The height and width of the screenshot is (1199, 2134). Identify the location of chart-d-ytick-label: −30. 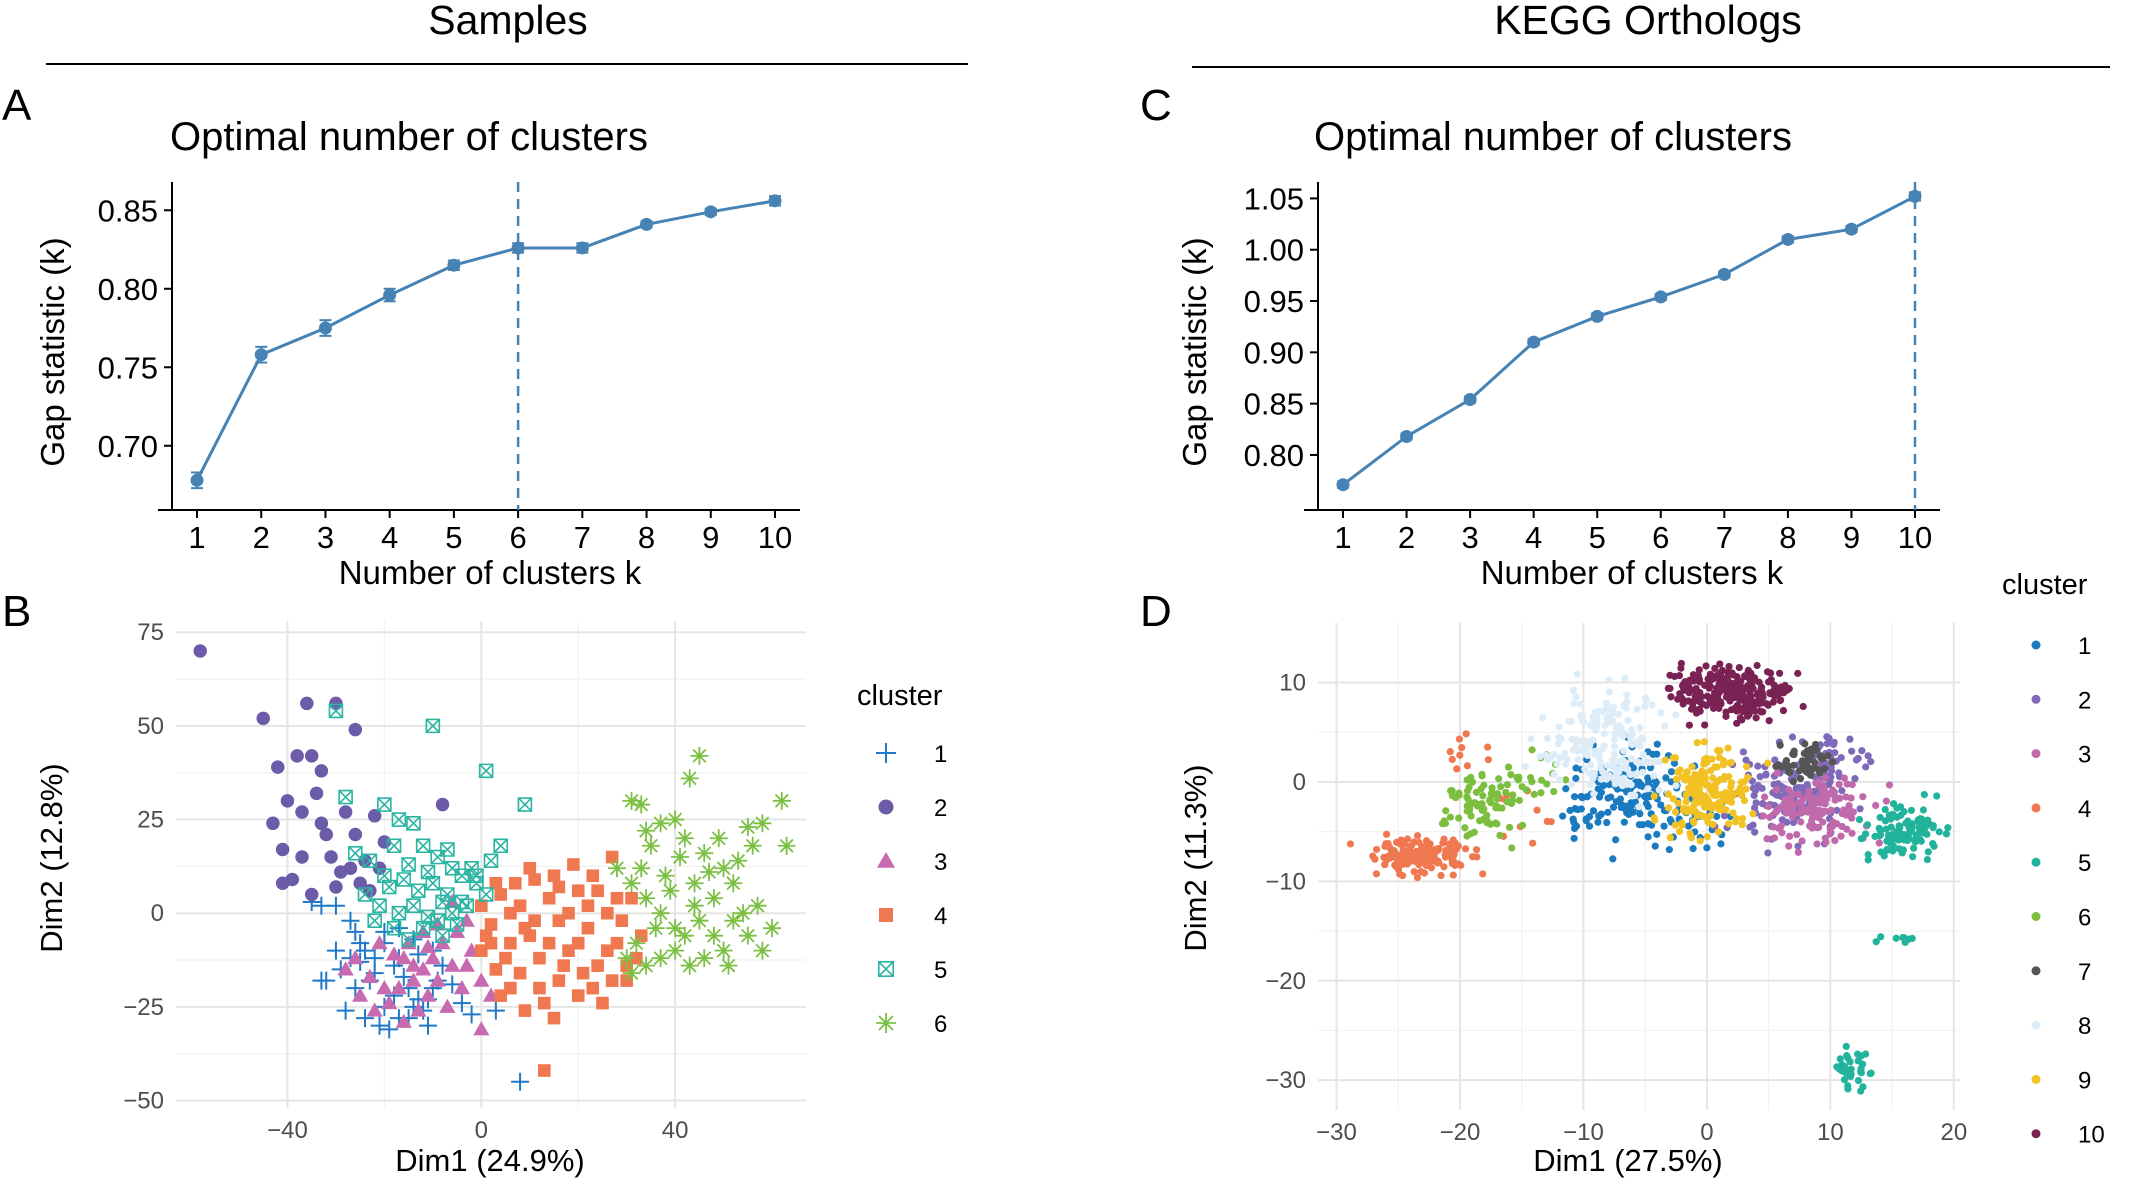
(1285, 1080).